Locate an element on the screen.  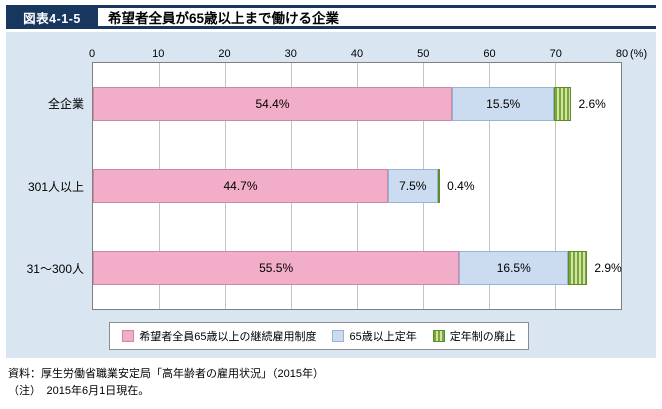
legend-wrap: 希望者全員65歳以上の継続雇用制度 65歳以上定年 定年制の廃止 is located at coordinates (319, 336).